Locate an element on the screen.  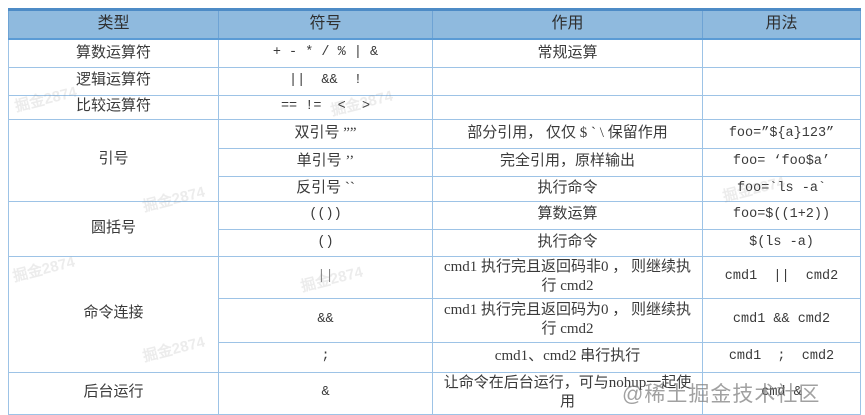
cell-symbol: == != < > is located at coordinates (325, 107).